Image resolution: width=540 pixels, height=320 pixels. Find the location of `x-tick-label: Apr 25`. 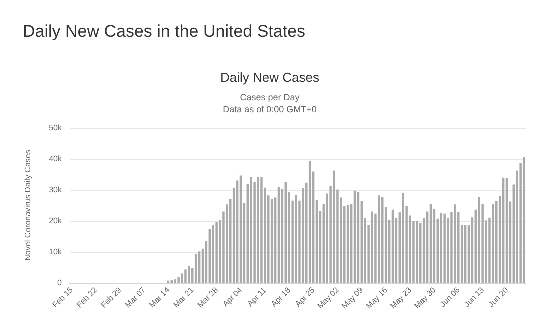

x-tick-label: Apr 25 is located at coordinates (306, 297).